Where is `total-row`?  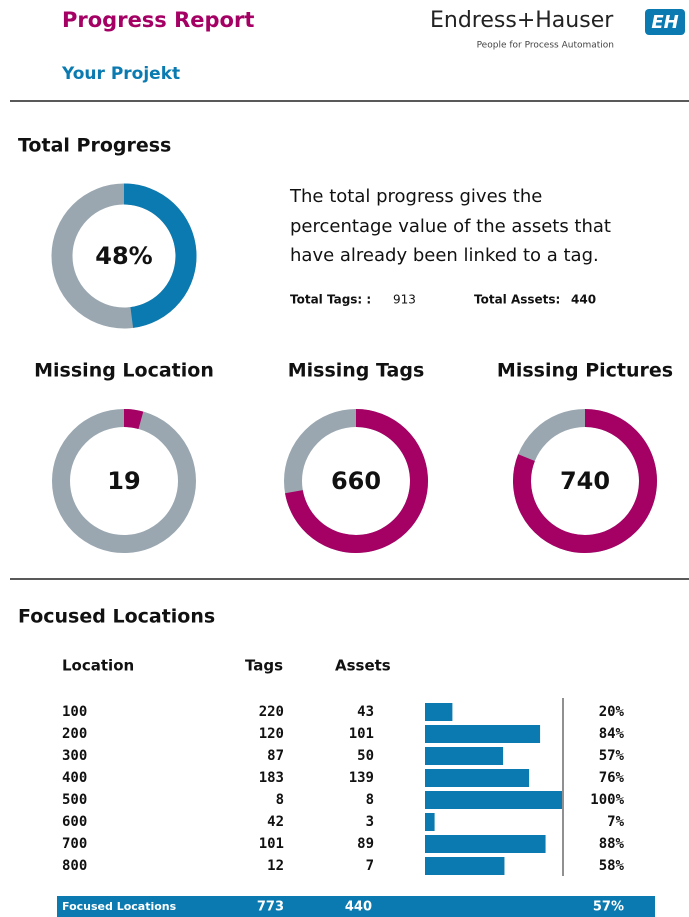 total-row is located at coordinates (356, 906).